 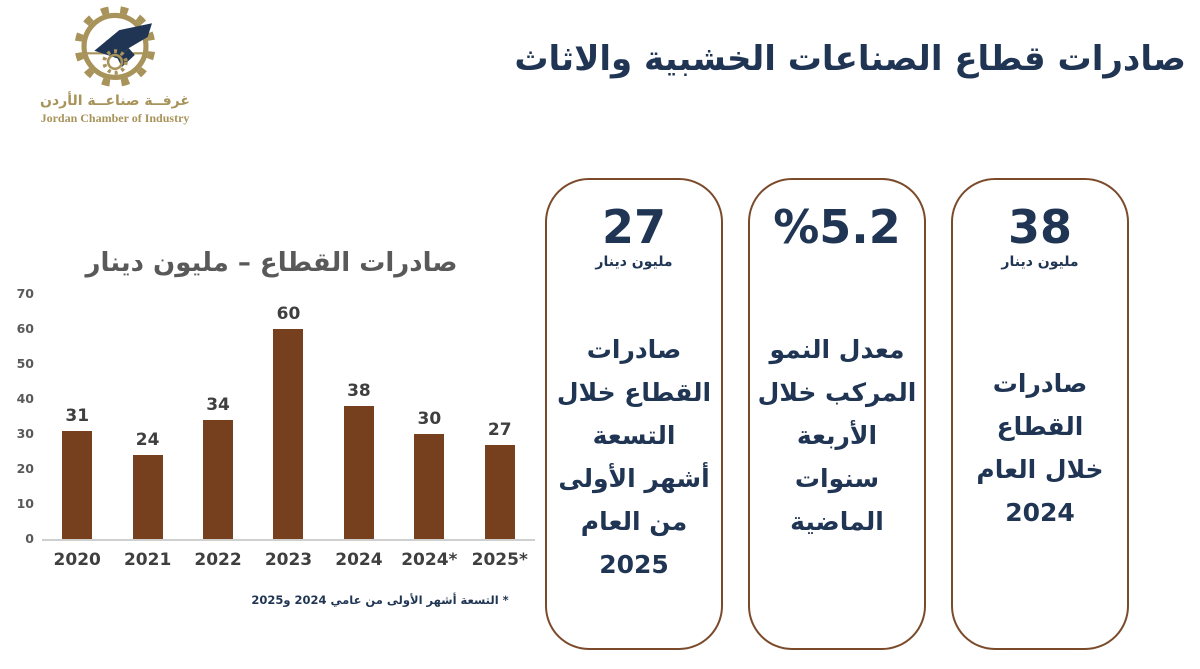 What do you see at coordinates (359, 391) in the screenshot?
I see `bar-data-label: 38` at bounding box center [359, 391].